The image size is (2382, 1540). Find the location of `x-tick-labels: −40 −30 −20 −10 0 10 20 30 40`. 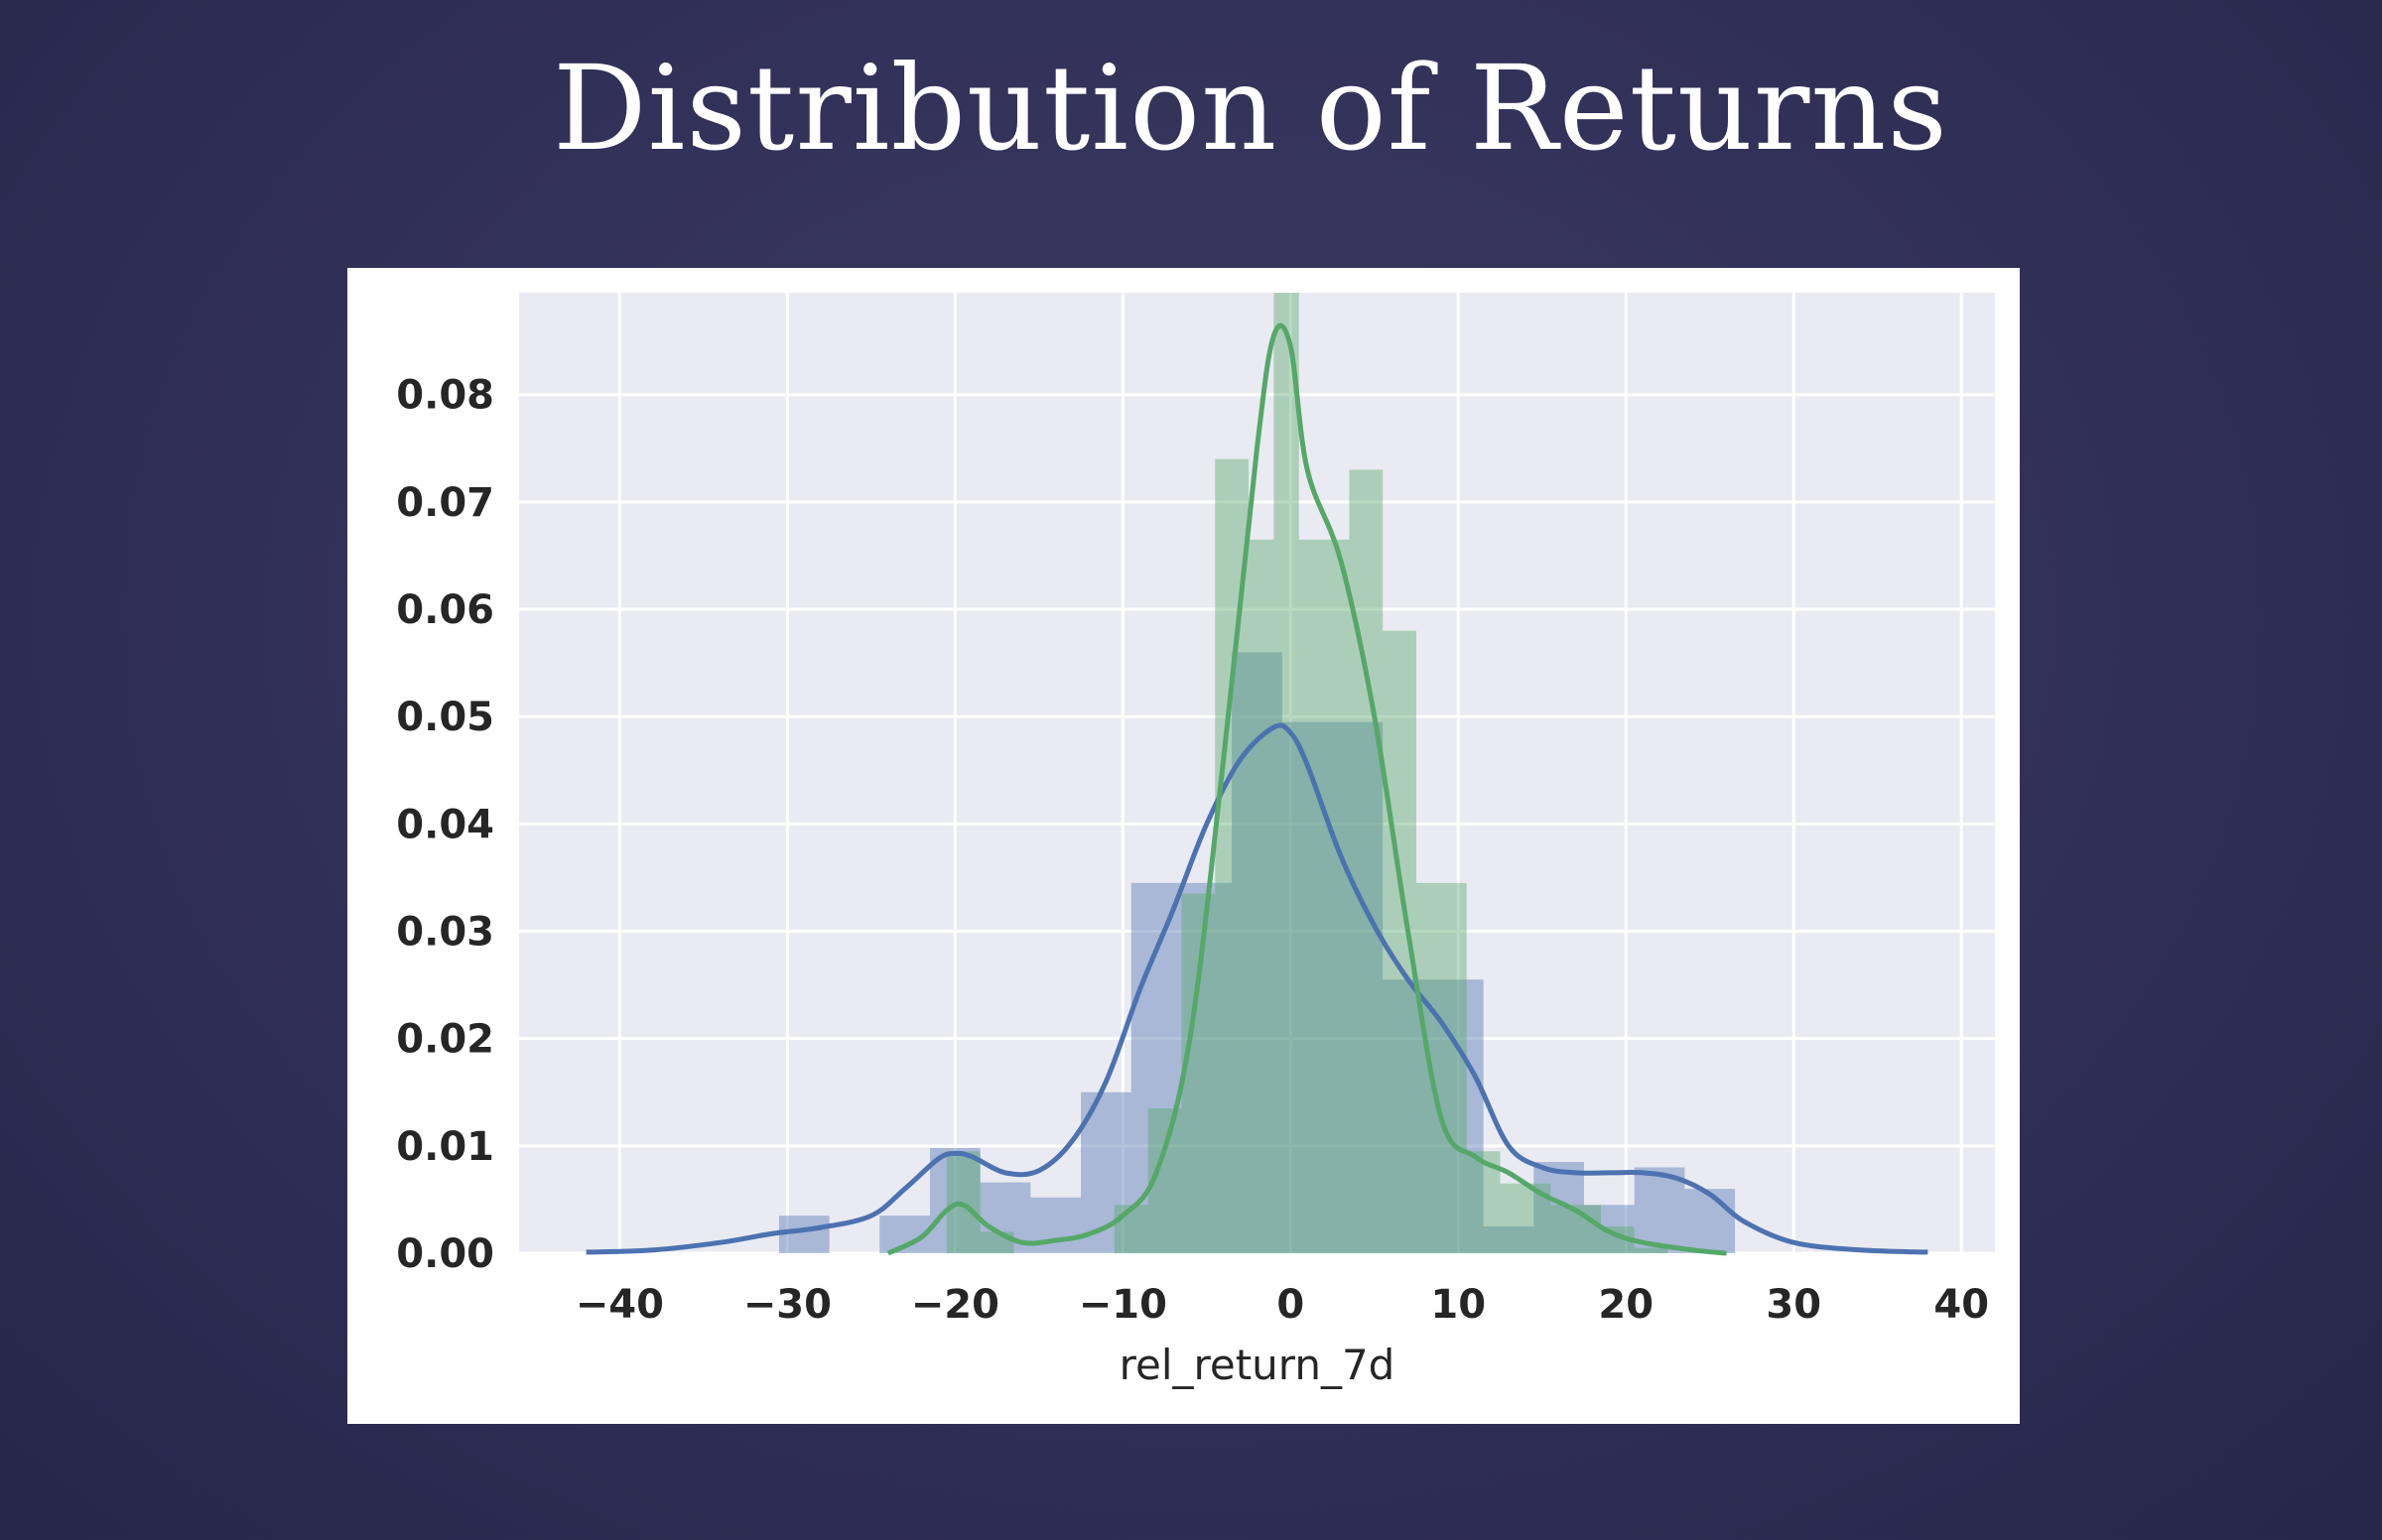

x-tick-labels: −40 −30 −20 −10 0 10 20 30 40 is located at coordinates (1282, 1305).